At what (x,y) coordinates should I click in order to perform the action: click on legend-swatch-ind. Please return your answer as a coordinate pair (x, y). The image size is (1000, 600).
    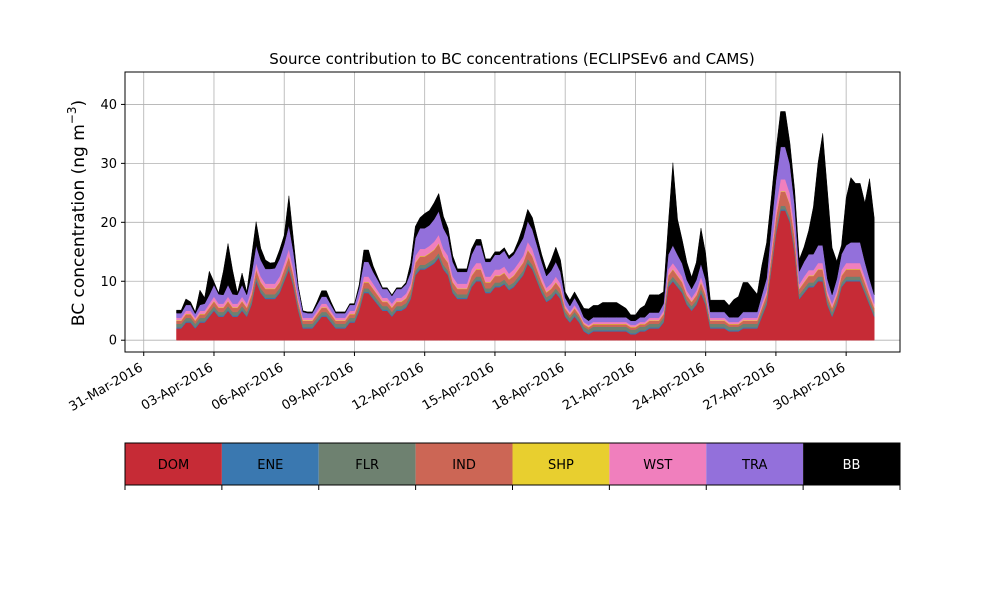
    Looking at the image, I should click on (464, 464).